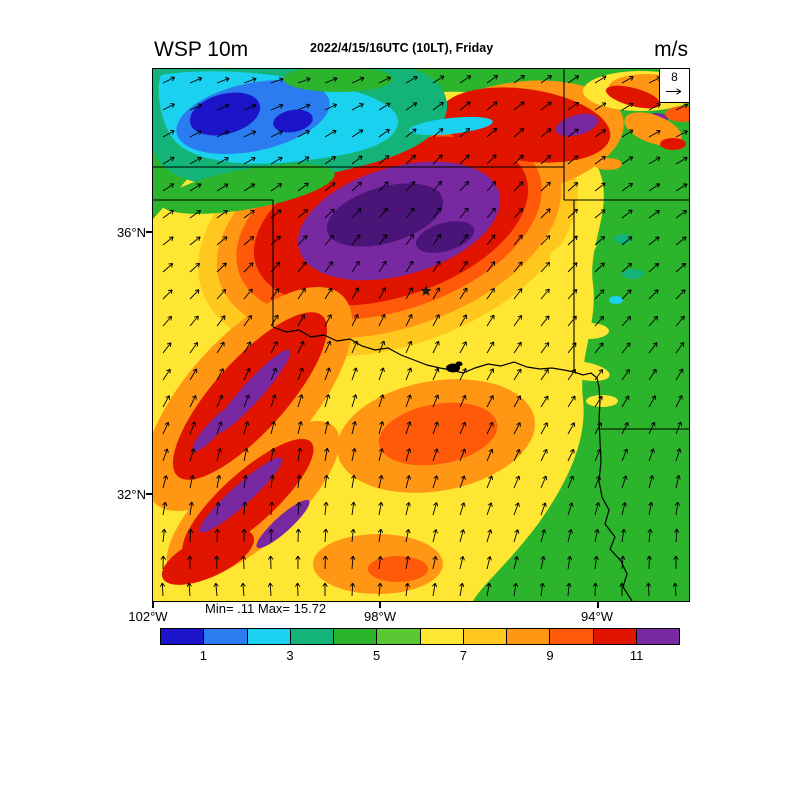 This screenshot has height=800, width=800. What do you see at coordinates (266, 608) in the screenshot?
I see `minmax-stats: Min= .11 Max= 15.72` at bounding box center [266, 608].